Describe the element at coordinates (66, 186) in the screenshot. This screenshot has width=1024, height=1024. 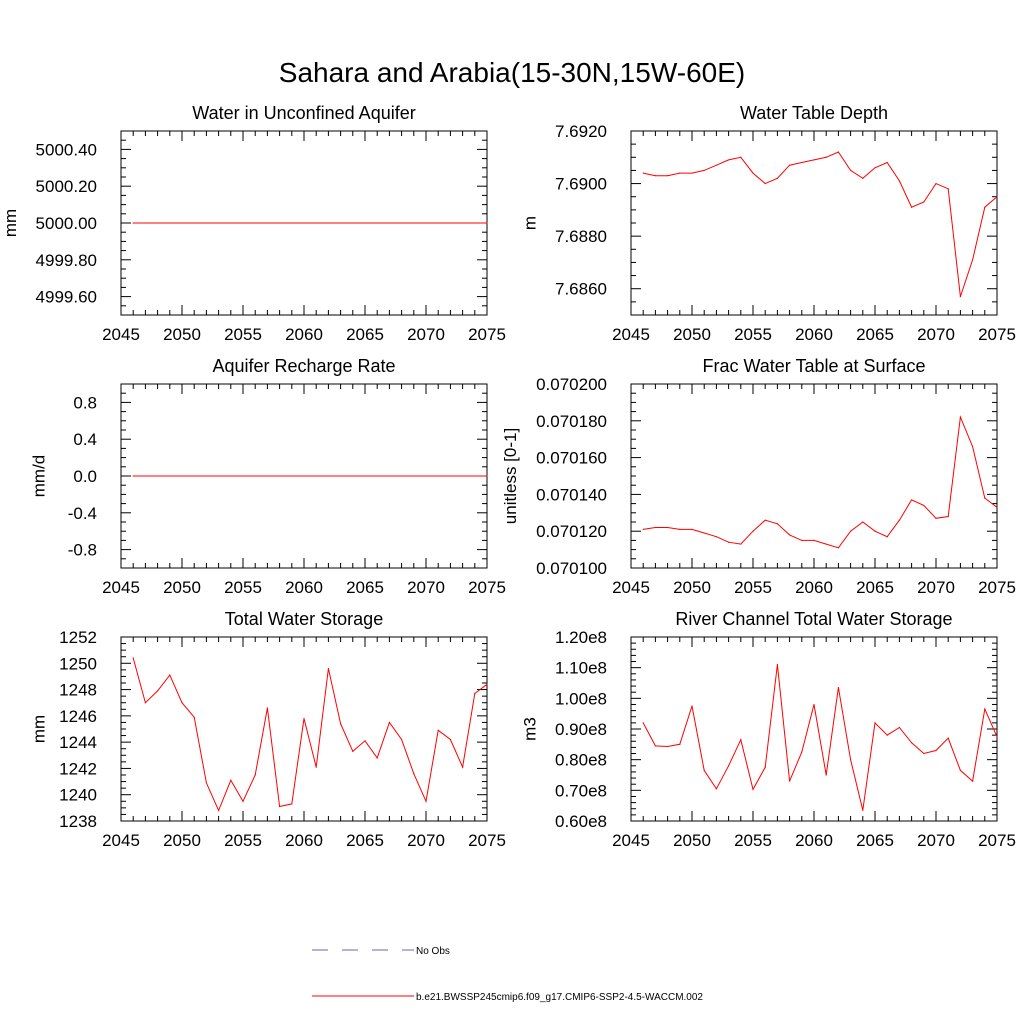
I see `y-tick-label: 5000.20` at that location.